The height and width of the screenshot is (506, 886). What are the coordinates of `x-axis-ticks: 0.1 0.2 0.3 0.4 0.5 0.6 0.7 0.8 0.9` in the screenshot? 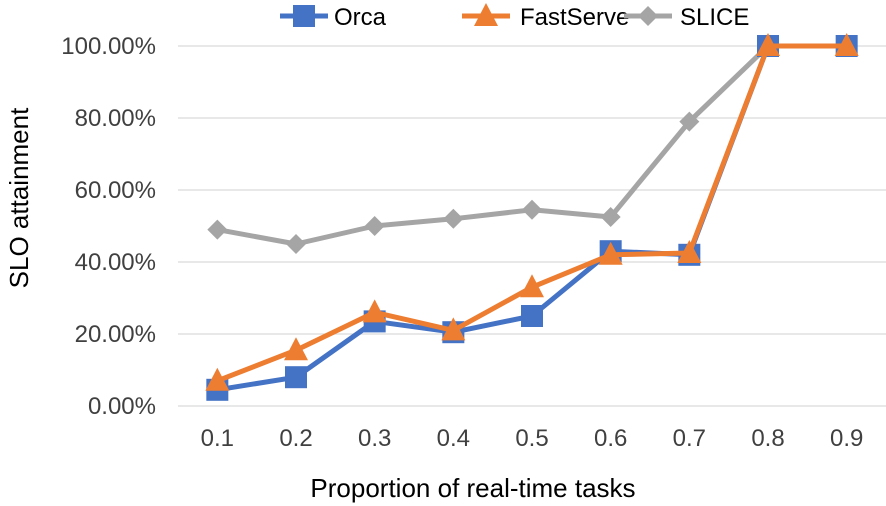 It's located at (532, 438).